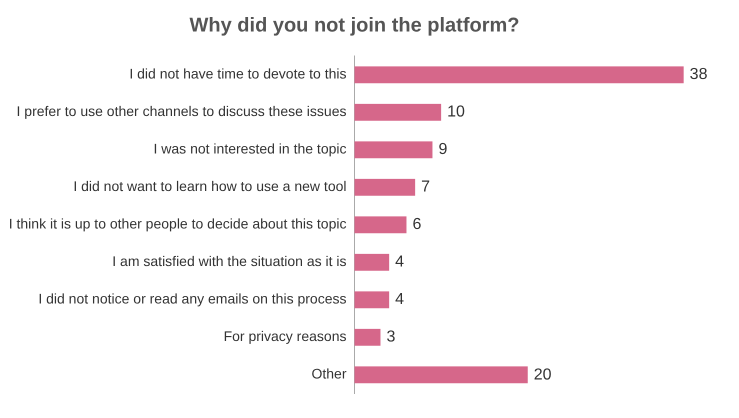  I want to click on data-label: 38, so click(699, 75).